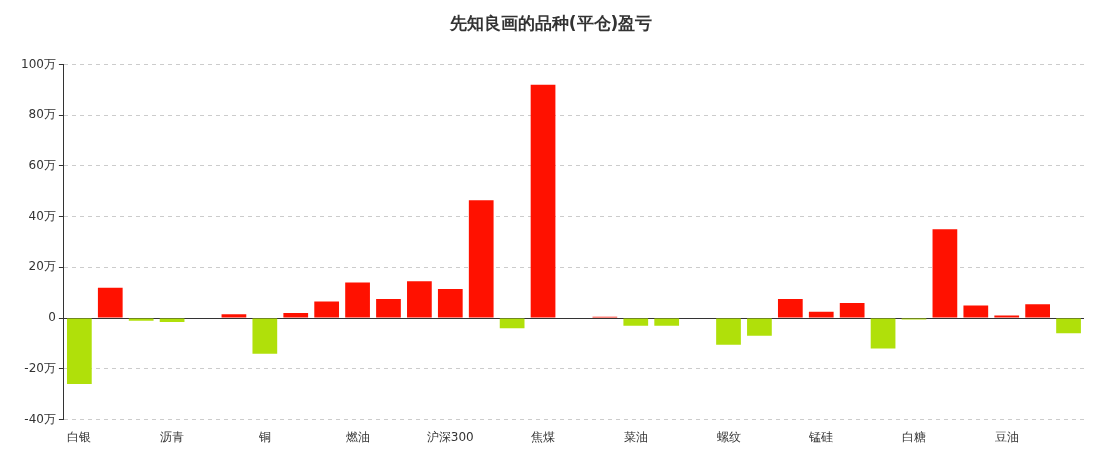 This screenshot has width=1102, height=455. I want to click on x-tick-label: 螺纹, so click(728, 436).